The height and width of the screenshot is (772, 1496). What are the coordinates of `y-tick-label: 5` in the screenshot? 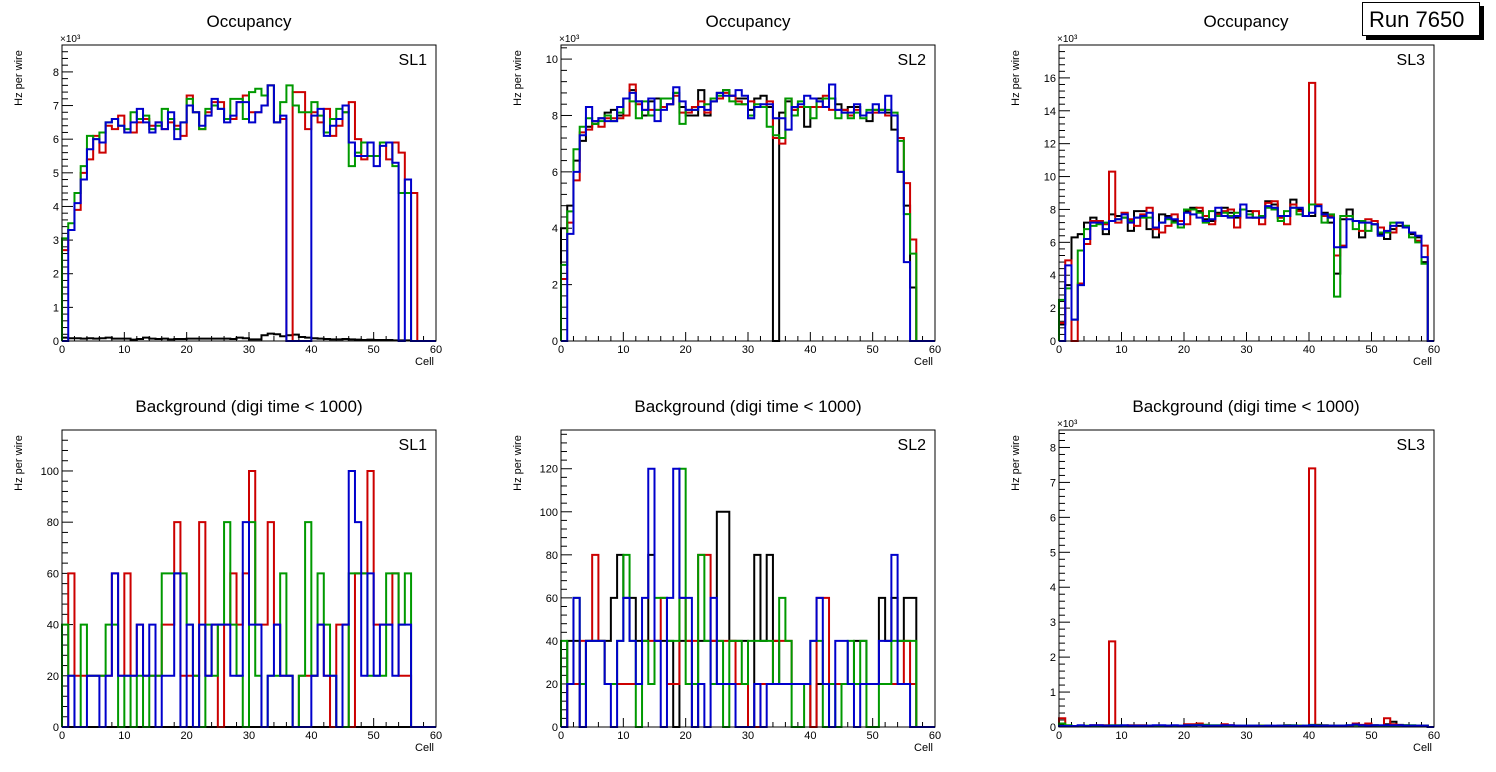 It's located at (1053, 553).